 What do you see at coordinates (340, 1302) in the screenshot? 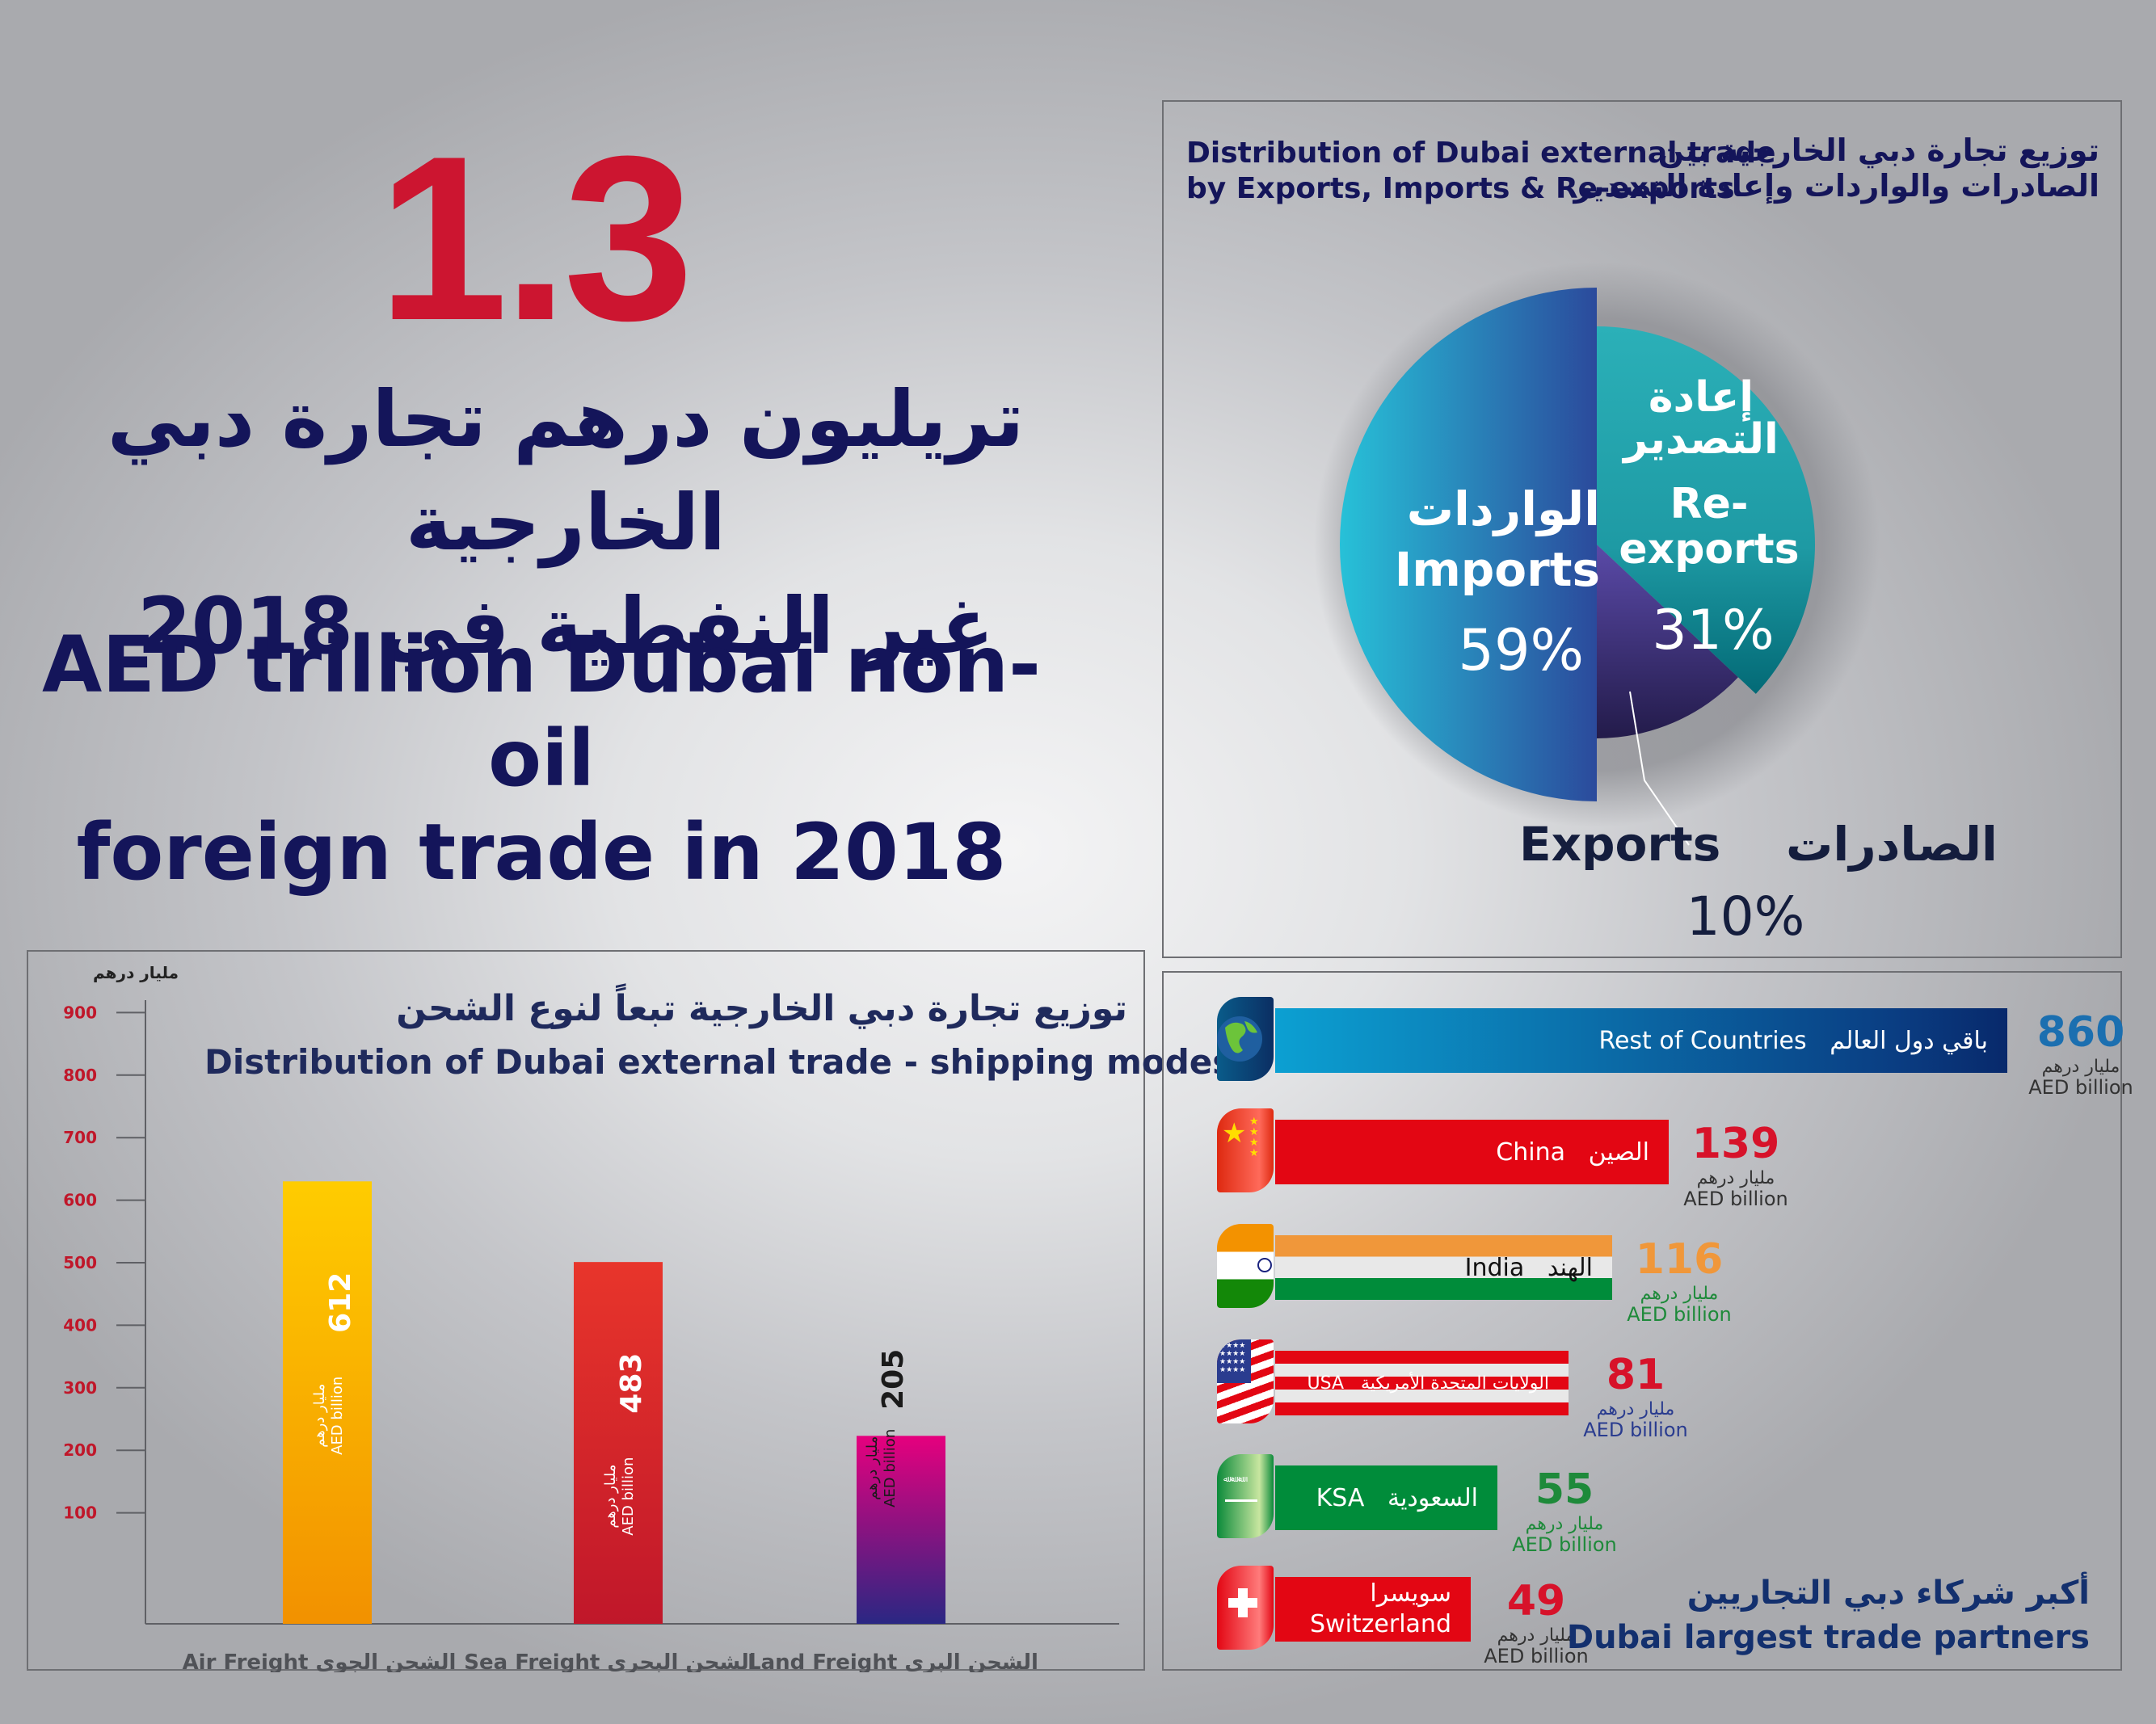
I see `bar-value-label: 612` at bounding box center [340, 1302].